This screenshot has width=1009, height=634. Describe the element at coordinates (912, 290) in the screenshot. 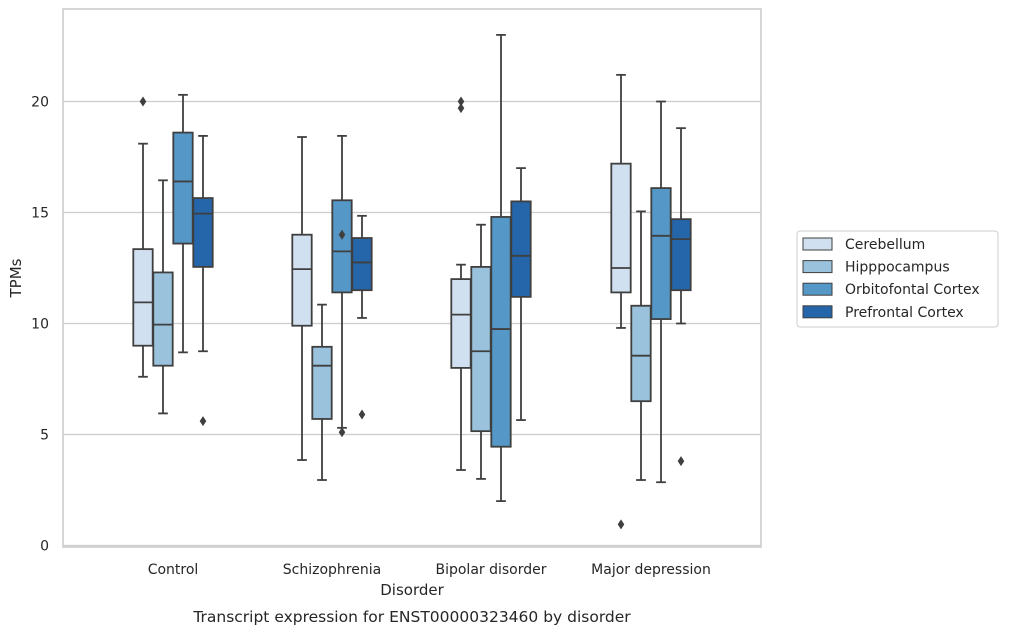

I see `legend-label: Orbitofontal Cortex` at that location.